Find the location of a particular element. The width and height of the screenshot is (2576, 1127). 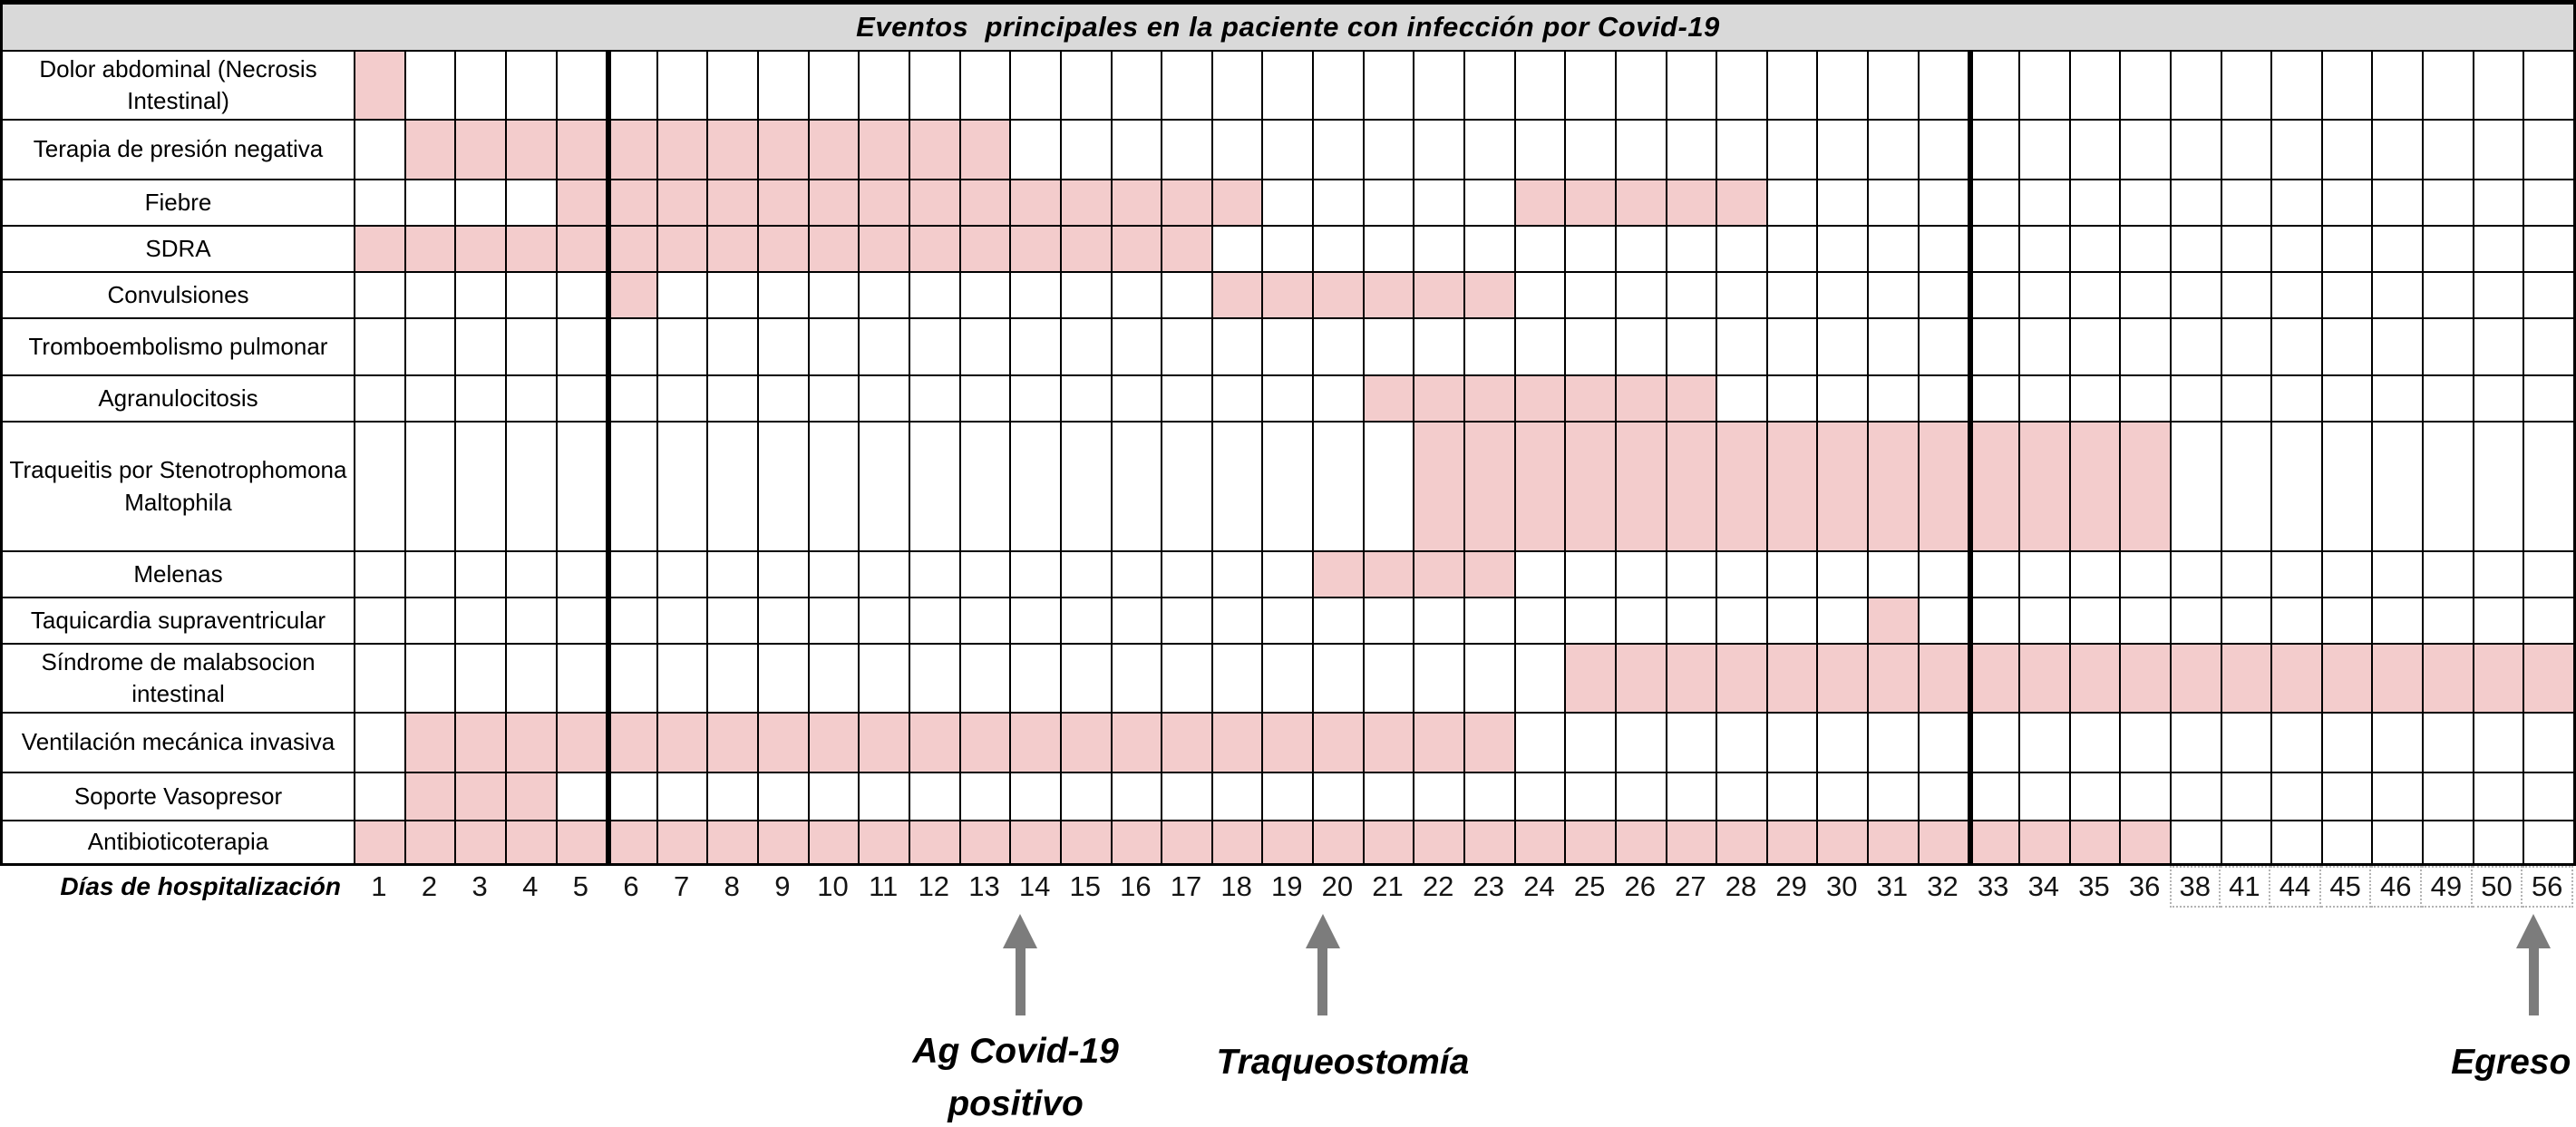

day-number: 17 is located at coordinates (1186, 886).